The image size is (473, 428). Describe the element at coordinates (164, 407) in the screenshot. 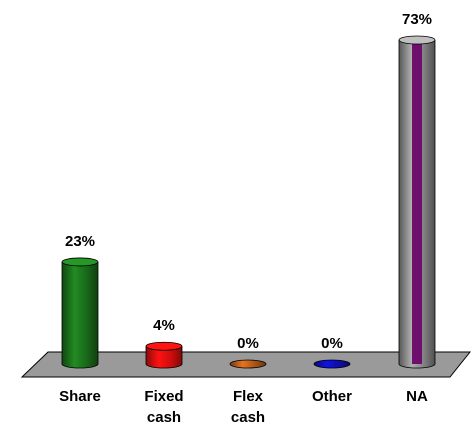

I see `x-tick-label: Fixed cash` at that location.